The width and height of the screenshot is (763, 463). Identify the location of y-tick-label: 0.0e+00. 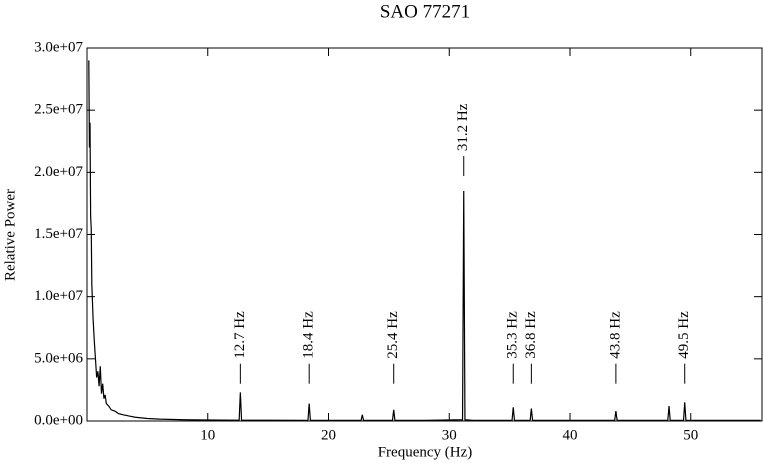
(58, 420).